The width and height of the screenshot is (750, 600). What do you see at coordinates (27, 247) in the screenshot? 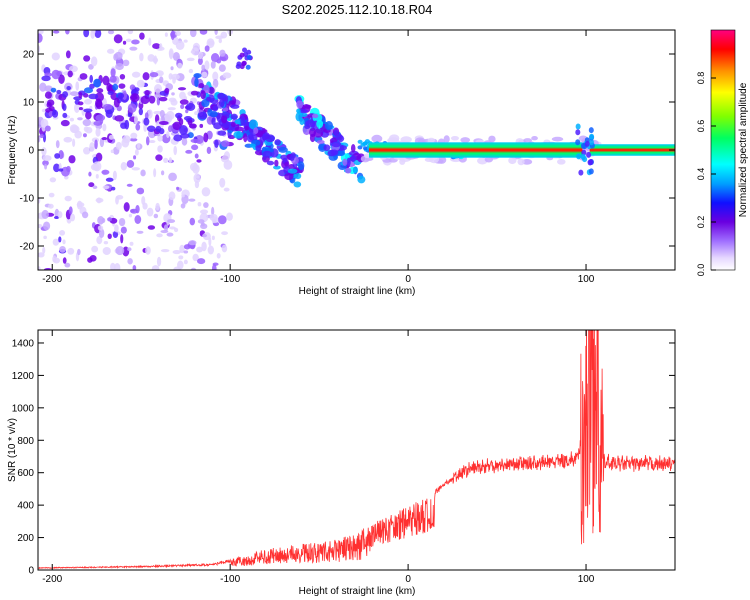
I see `spectrogram-y-tick-label: -20` at bounding box center [27, 247].